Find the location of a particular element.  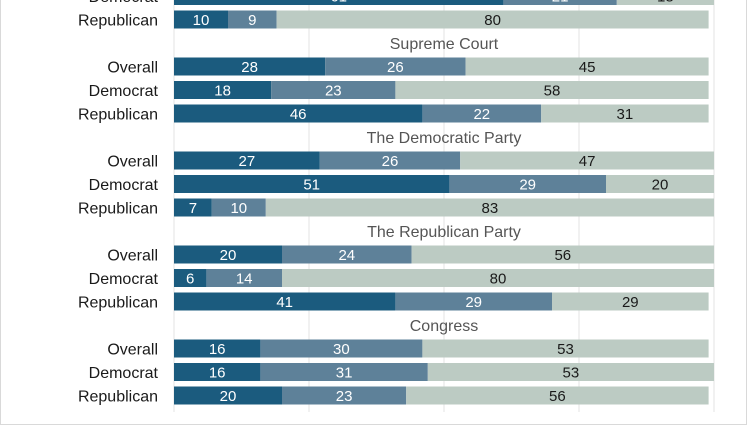

data-label: 45 is located at coordinates (587, 67).